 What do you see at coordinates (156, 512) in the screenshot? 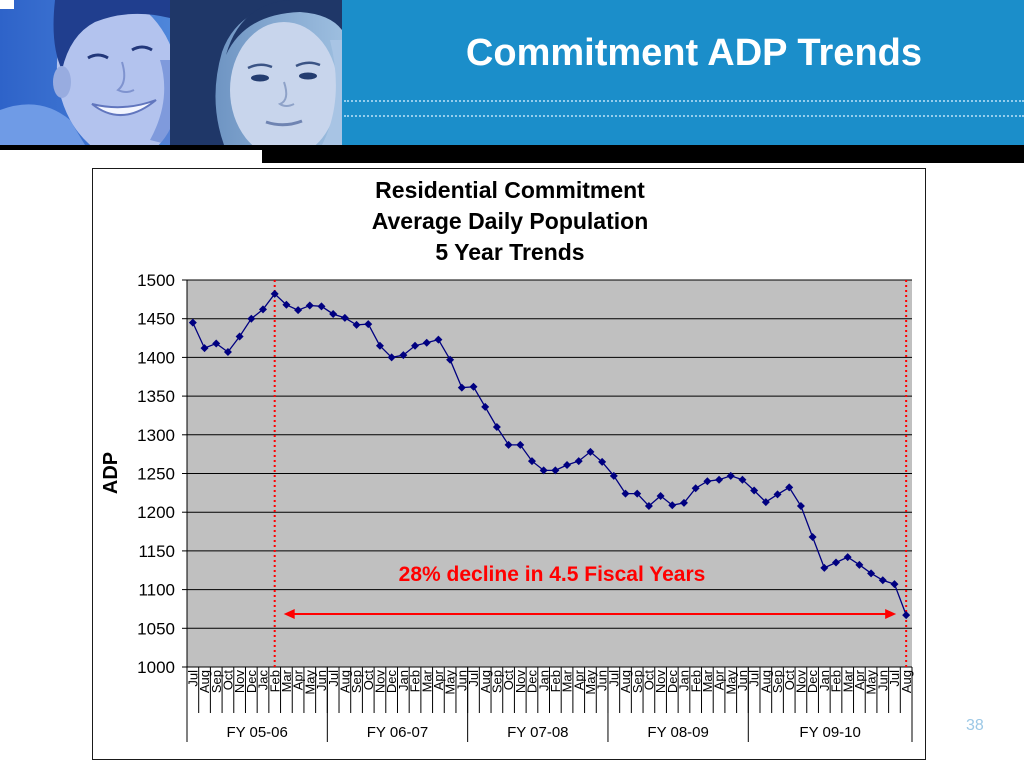
I see `y-tick-label: 1200` at bounding box center [156, 512].